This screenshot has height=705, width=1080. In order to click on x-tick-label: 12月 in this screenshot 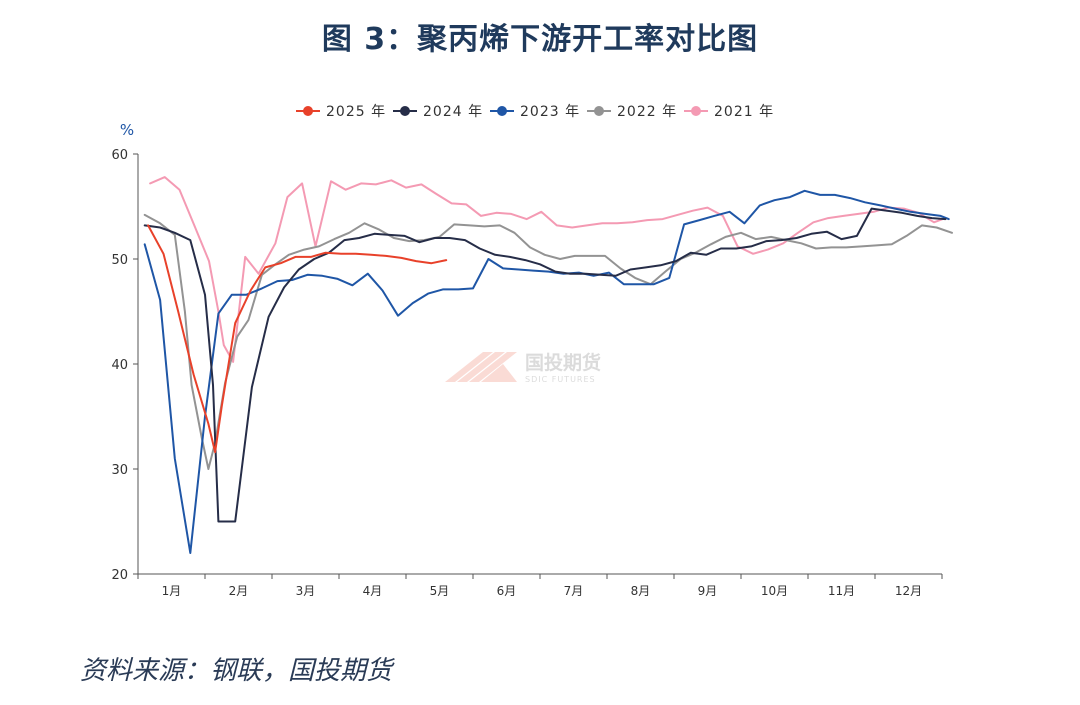, I will do `click(908, 591)`.